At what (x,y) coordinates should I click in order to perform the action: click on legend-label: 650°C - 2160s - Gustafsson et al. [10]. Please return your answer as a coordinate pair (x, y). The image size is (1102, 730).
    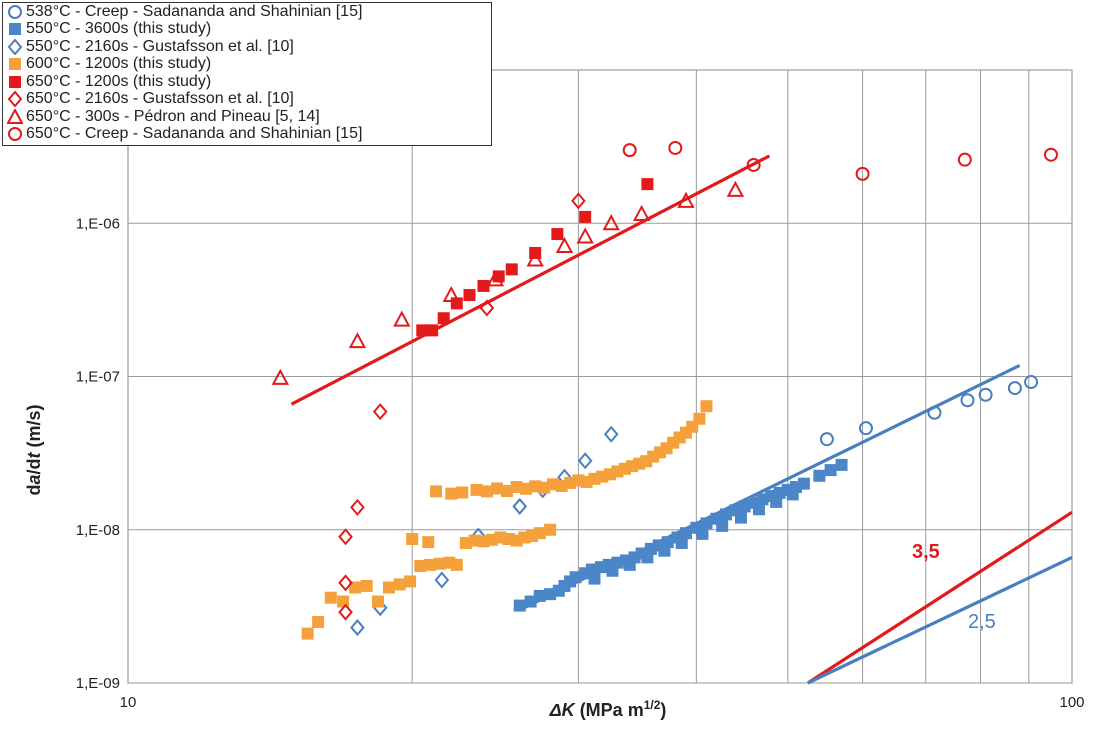
    Looking at the image, I should click on (160, 99).